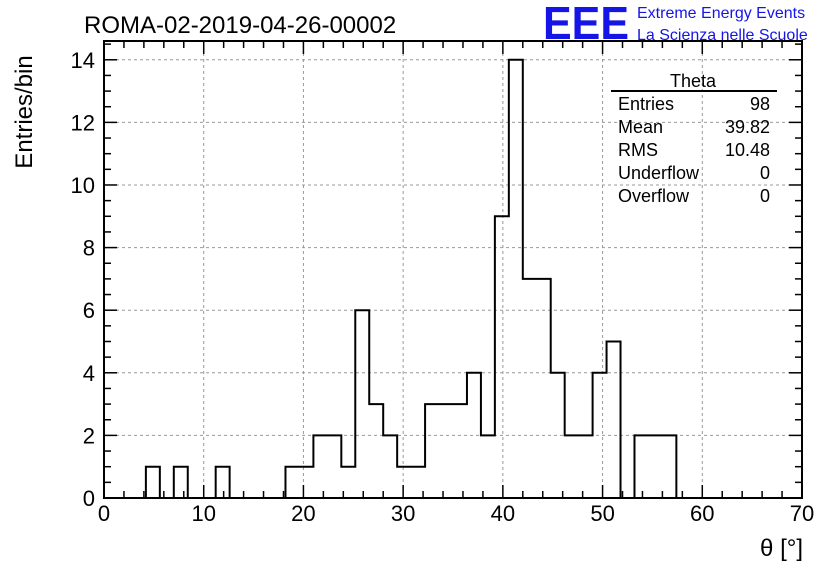 The width and height of the screenshot is (836, 572). Describe the element at coordinates (702, 513) in the screenshot. I see `x-tick-label: 60` at that location.